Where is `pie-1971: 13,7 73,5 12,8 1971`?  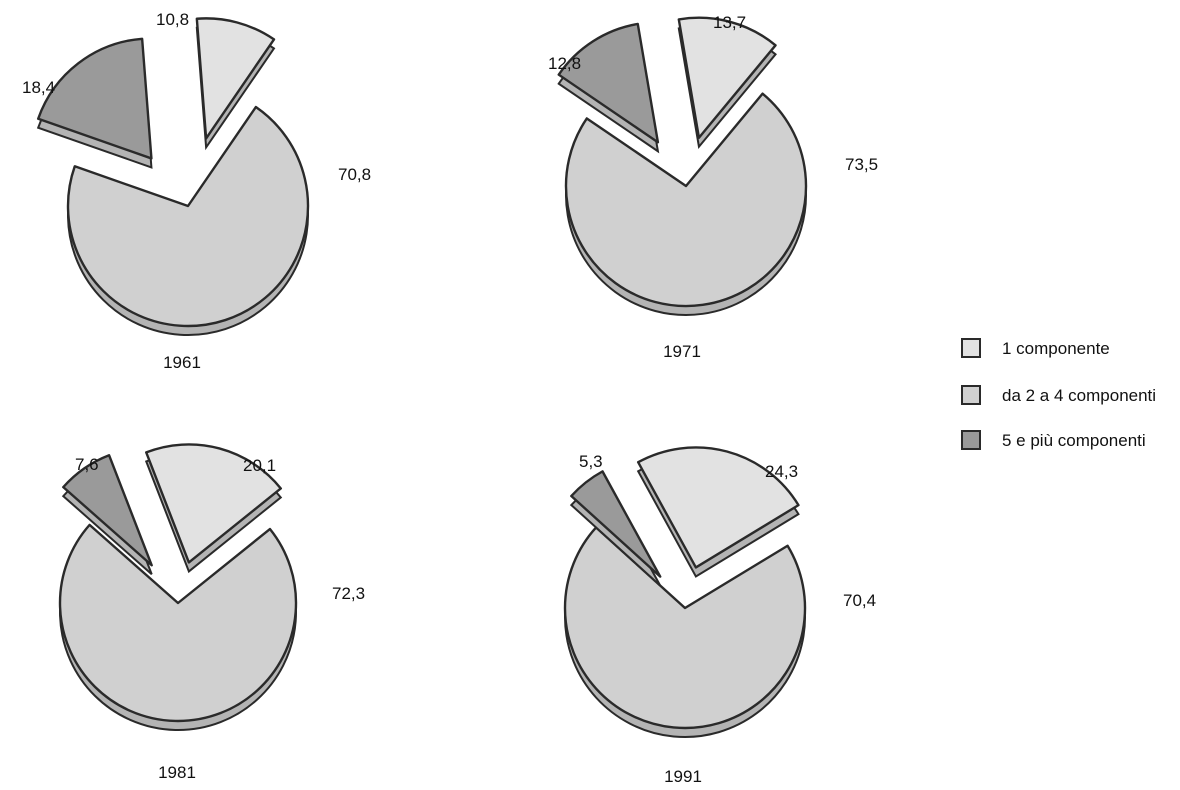
pie-1971: 13,7 73,5 12,8 1971 is located at coordinates (713, 187).